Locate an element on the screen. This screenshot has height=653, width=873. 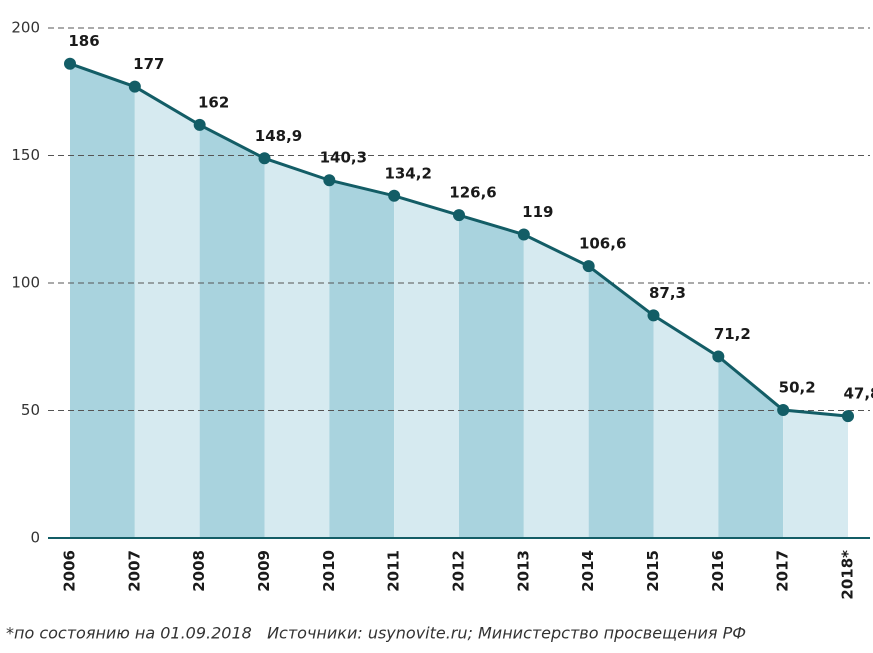
value-label: 140,3 is located at coordinates (343, 158).